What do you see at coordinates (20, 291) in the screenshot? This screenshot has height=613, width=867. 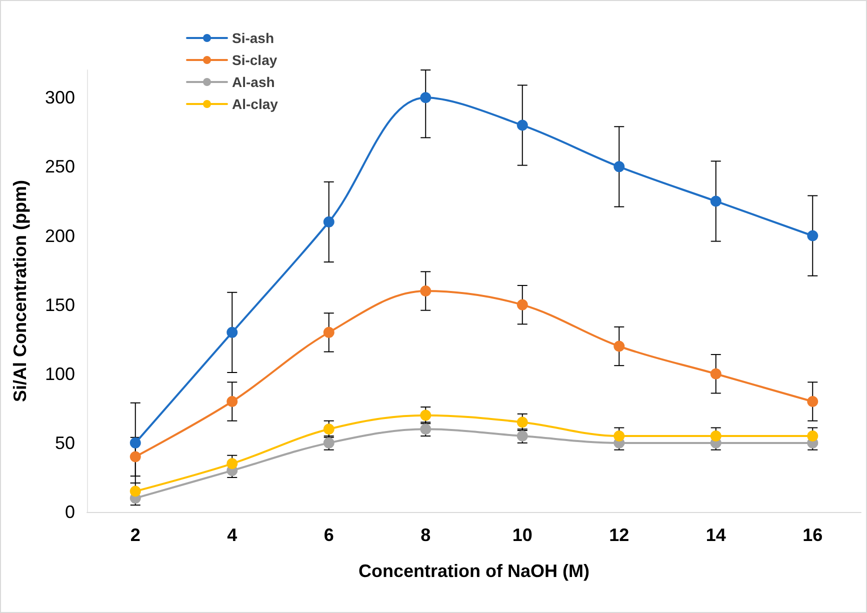 I see `y-axis-title: Si/Al Concentration (ppm)` at bounding box center [20, 291].